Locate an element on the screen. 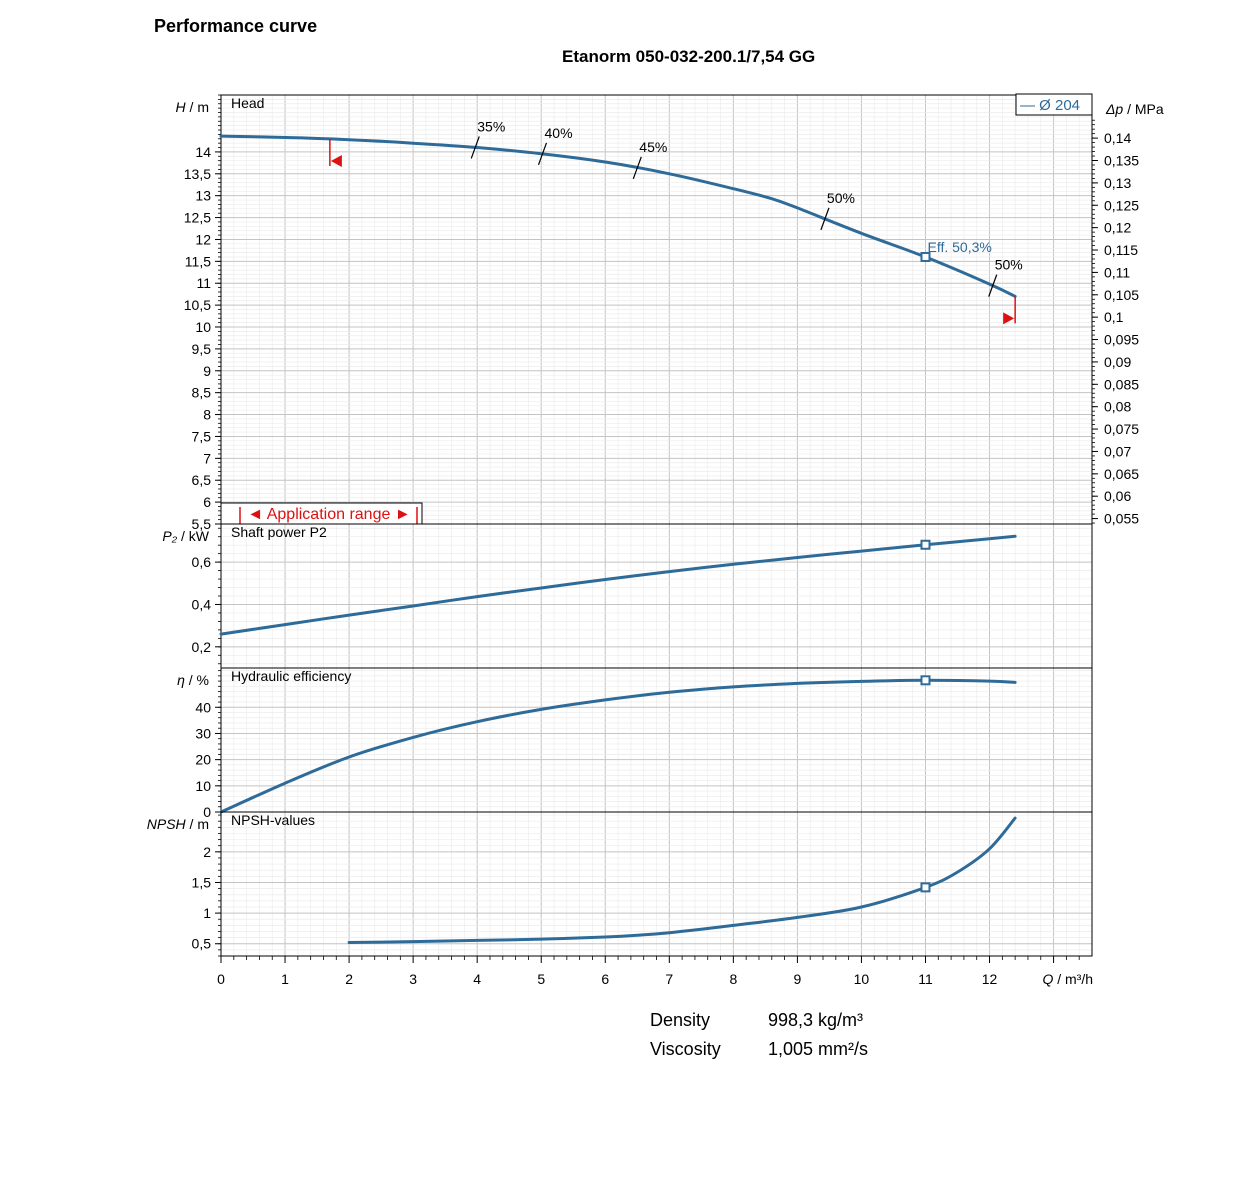 The height and width of the screenshot is (1199, 1241). pressure-tick-label: 0,09 is located at coordinates (1117, 362).